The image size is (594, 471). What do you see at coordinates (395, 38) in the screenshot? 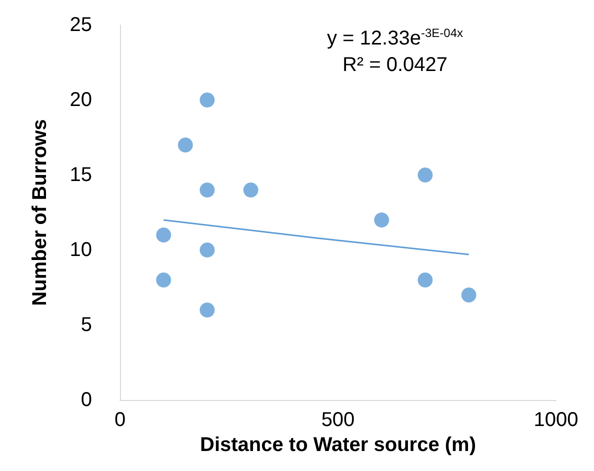
I see `annotation: y = 12.33e$^{-3E-04x}$` at bounding box center [395, 38].